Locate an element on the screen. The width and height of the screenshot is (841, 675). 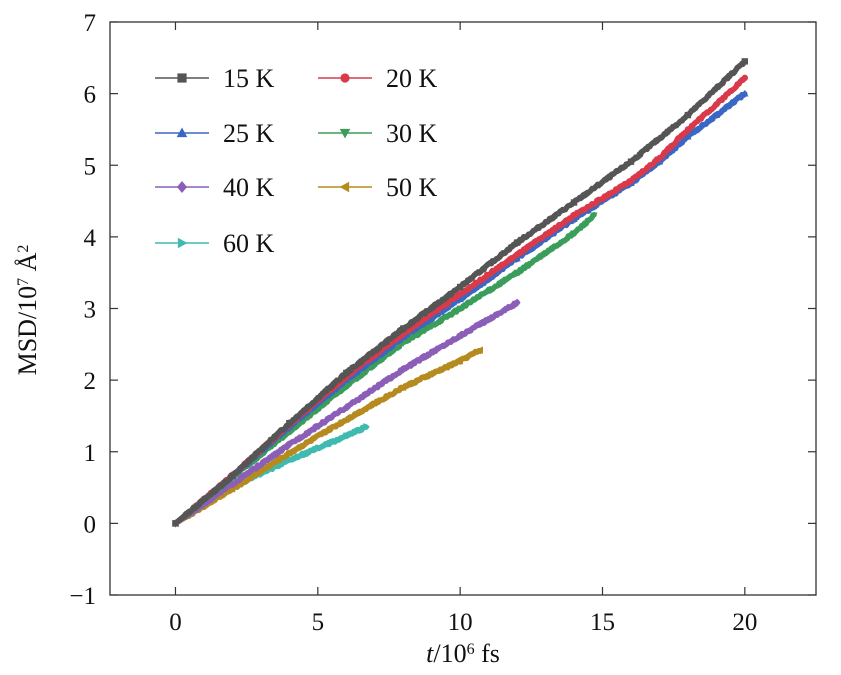
y-tick-label: 5 is located at coordinates (90, 166).